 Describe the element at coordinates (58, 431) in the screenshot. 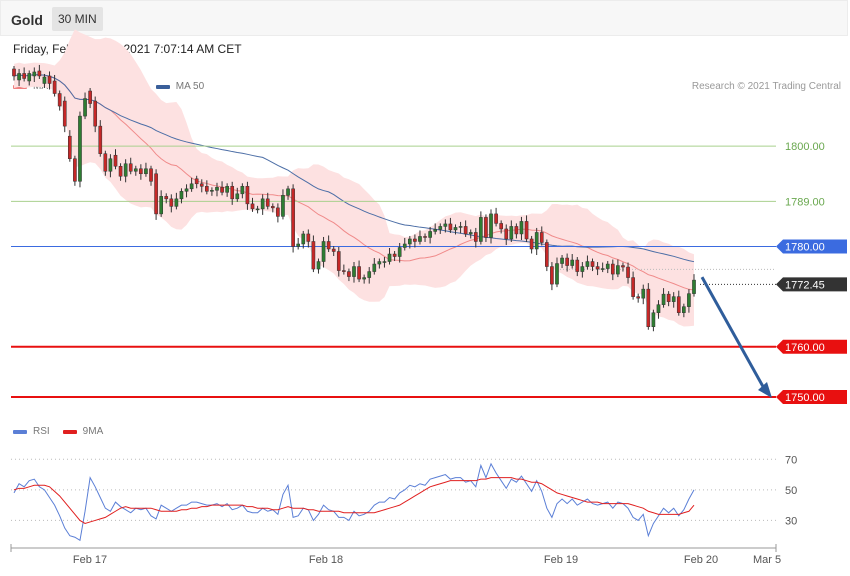

I see `rsi-legend: RSI 9MA` at that location.